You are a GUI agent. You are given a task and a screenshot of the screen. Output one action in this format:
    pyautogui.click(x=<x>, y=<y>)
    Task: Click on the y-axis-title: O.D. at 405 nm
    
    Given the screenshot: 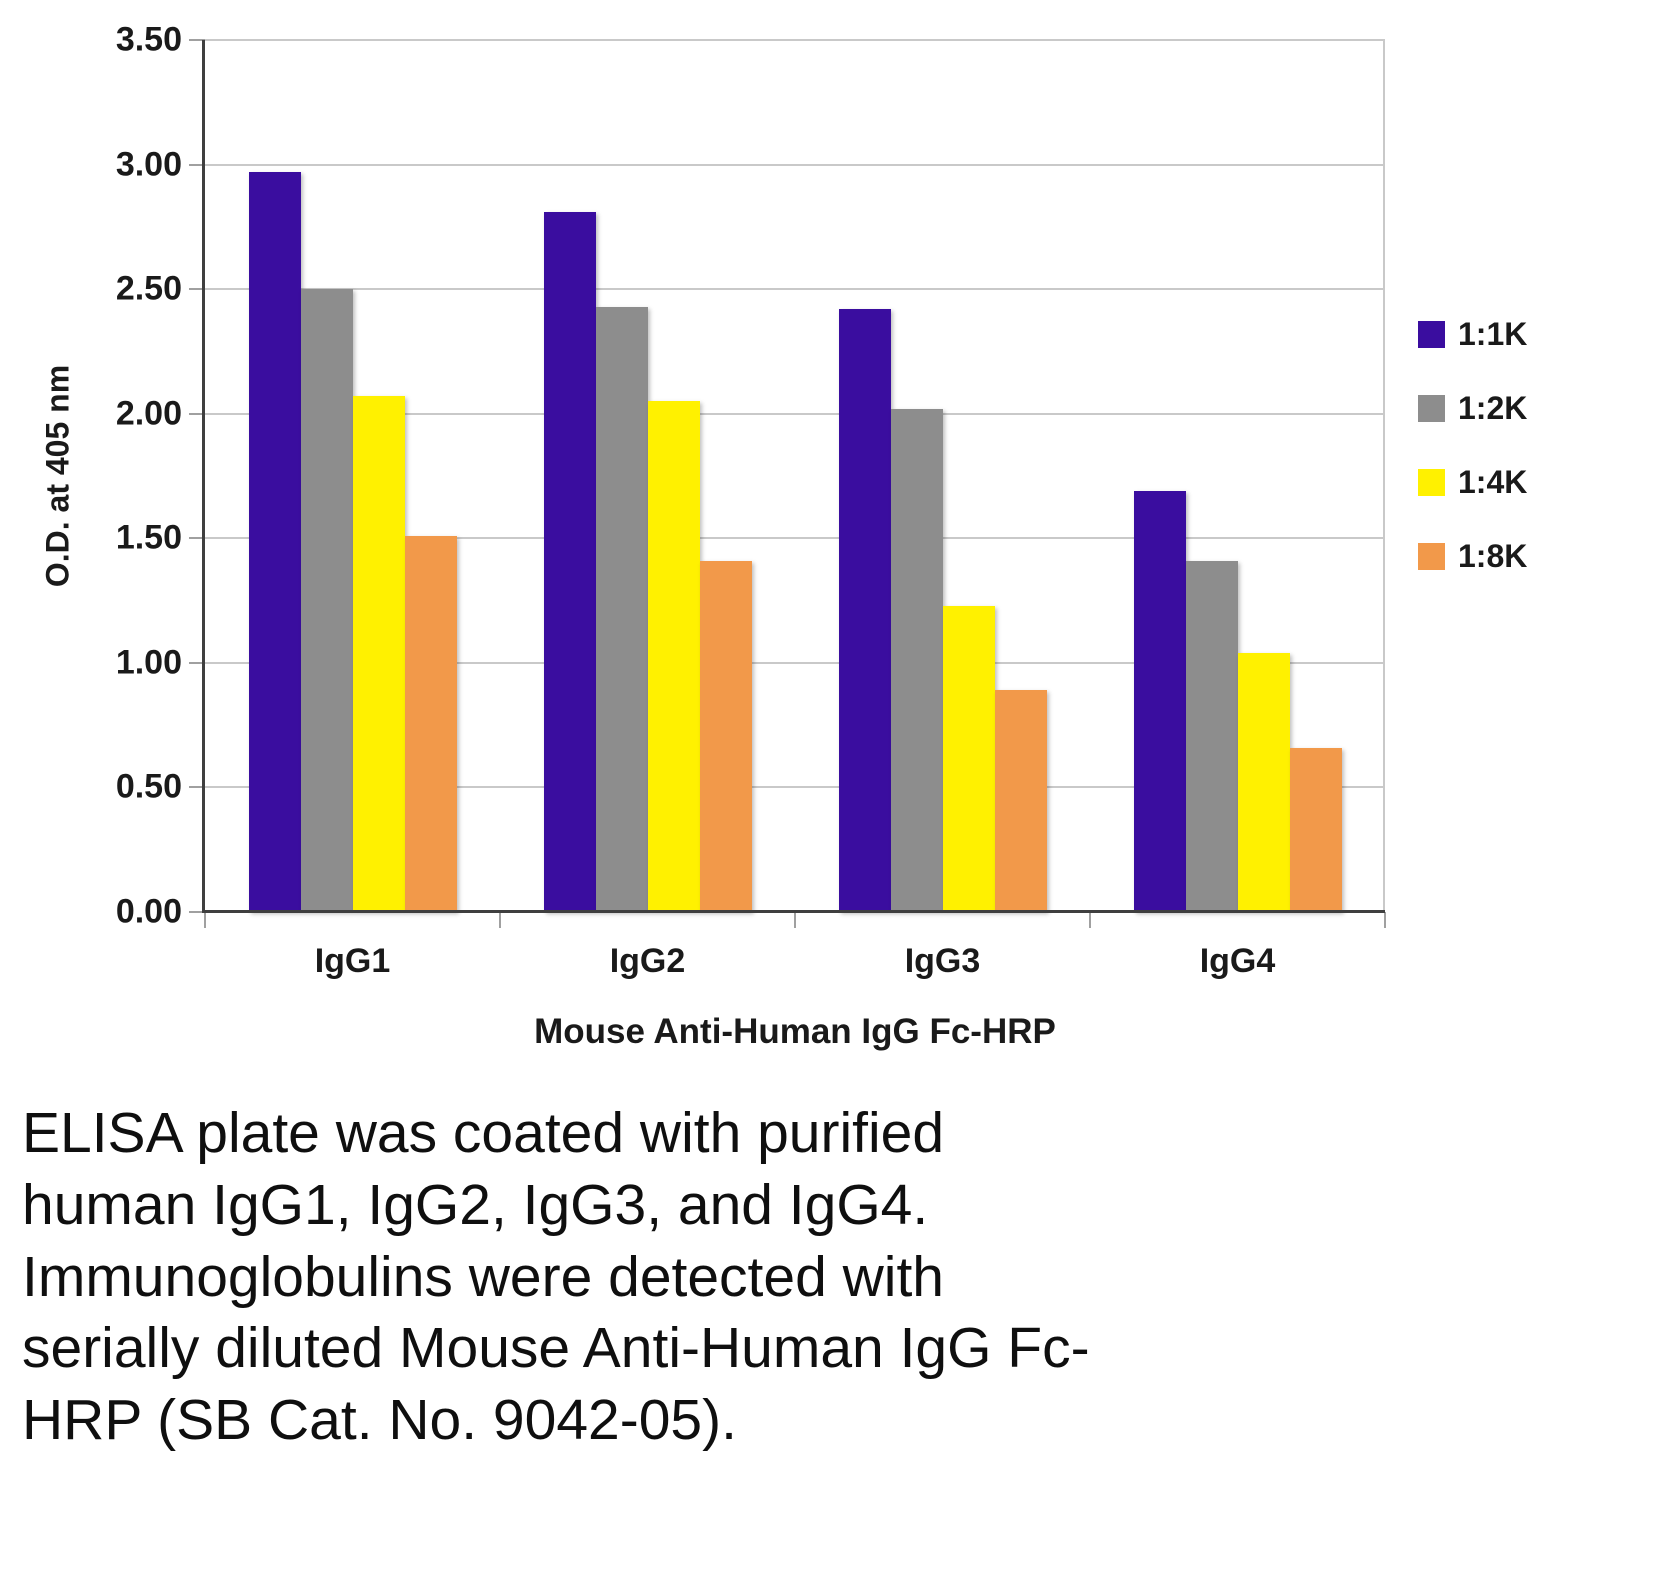 What is the action you would take?
    pyautogui.click(x=57, y=476)
    